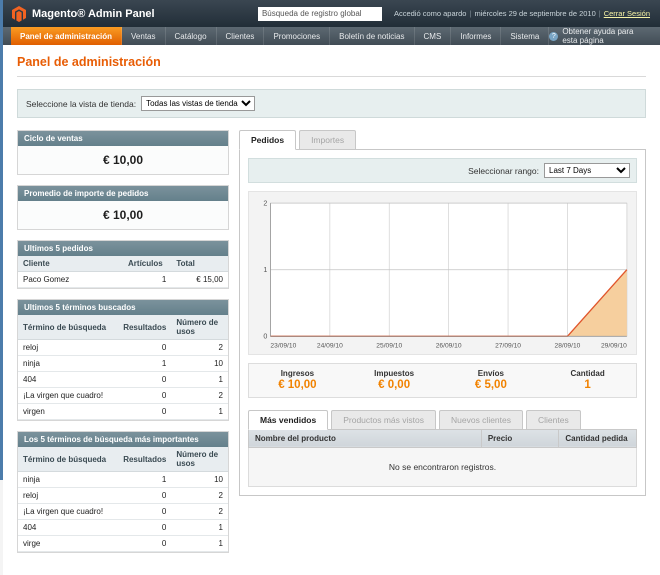 This screenshot has height=575, width=660. Describe the element at coordinates (433, 36) in the screenshot. I see `nav-item-cms: CMS` at that location.